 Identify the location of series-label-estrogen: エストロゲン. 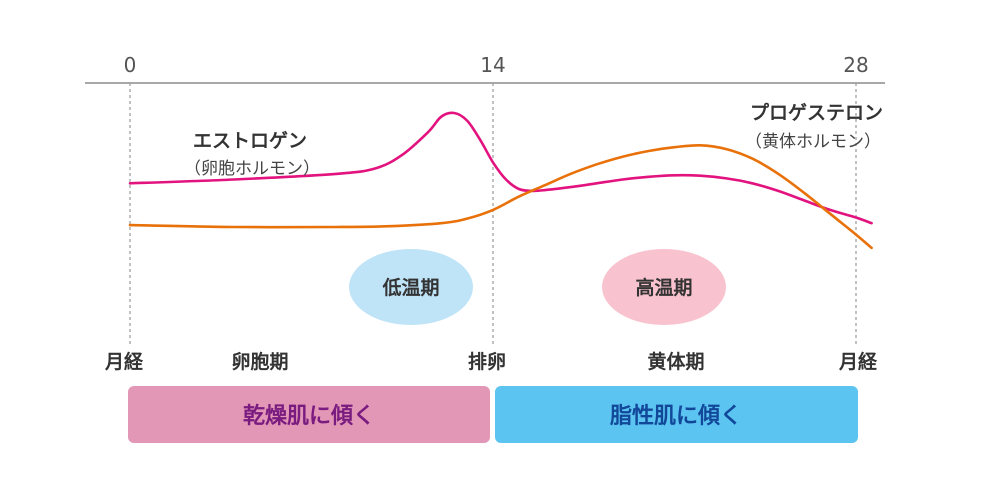
(250, 141).